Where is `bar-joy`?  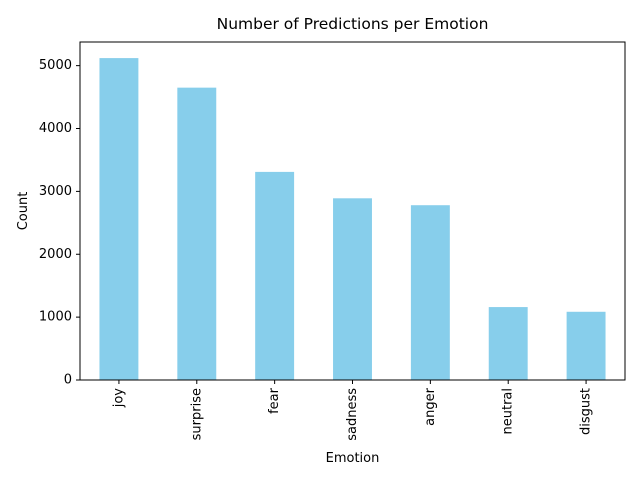
bar-joy is located at coordinates (119, 219).